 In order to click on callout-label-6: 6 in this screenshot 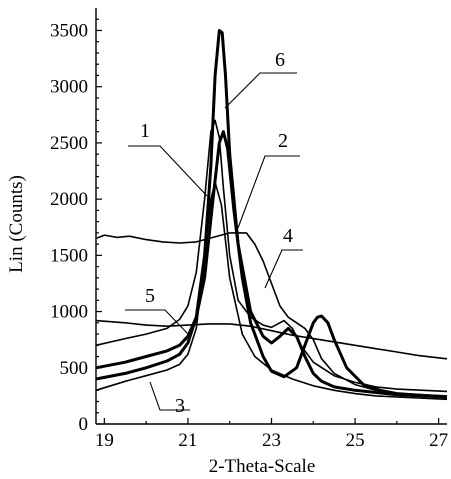, I will do `click(280, 60)`.